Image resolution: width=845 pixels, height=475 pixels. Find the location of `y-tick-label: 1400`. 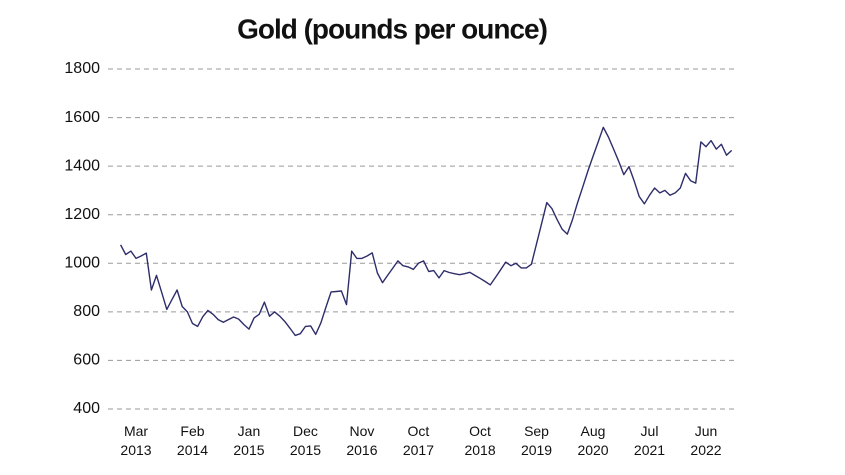

y-tick-label: 1400 is located at coordinates (82, 165).